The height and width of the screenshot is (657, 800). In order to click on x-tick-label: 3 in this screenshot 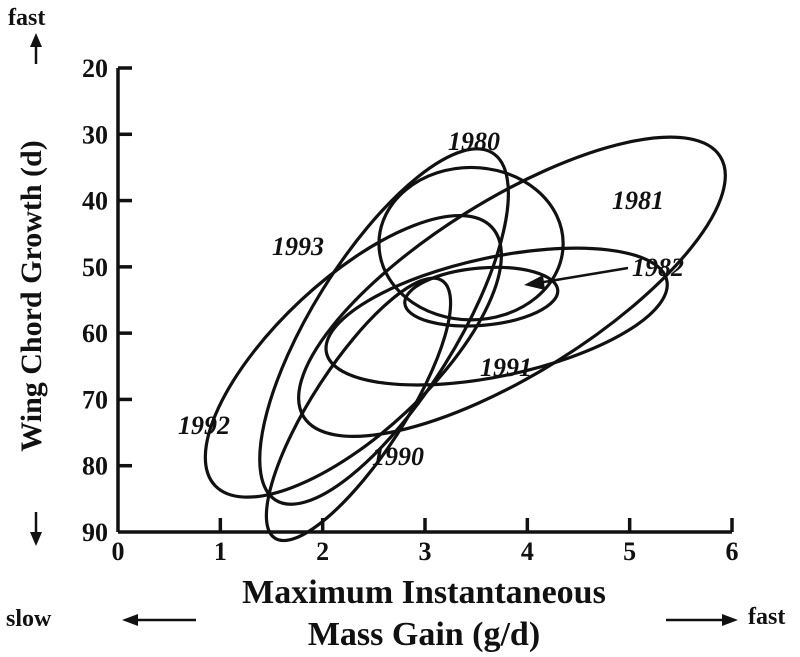, I will do `click(425, 551)`.